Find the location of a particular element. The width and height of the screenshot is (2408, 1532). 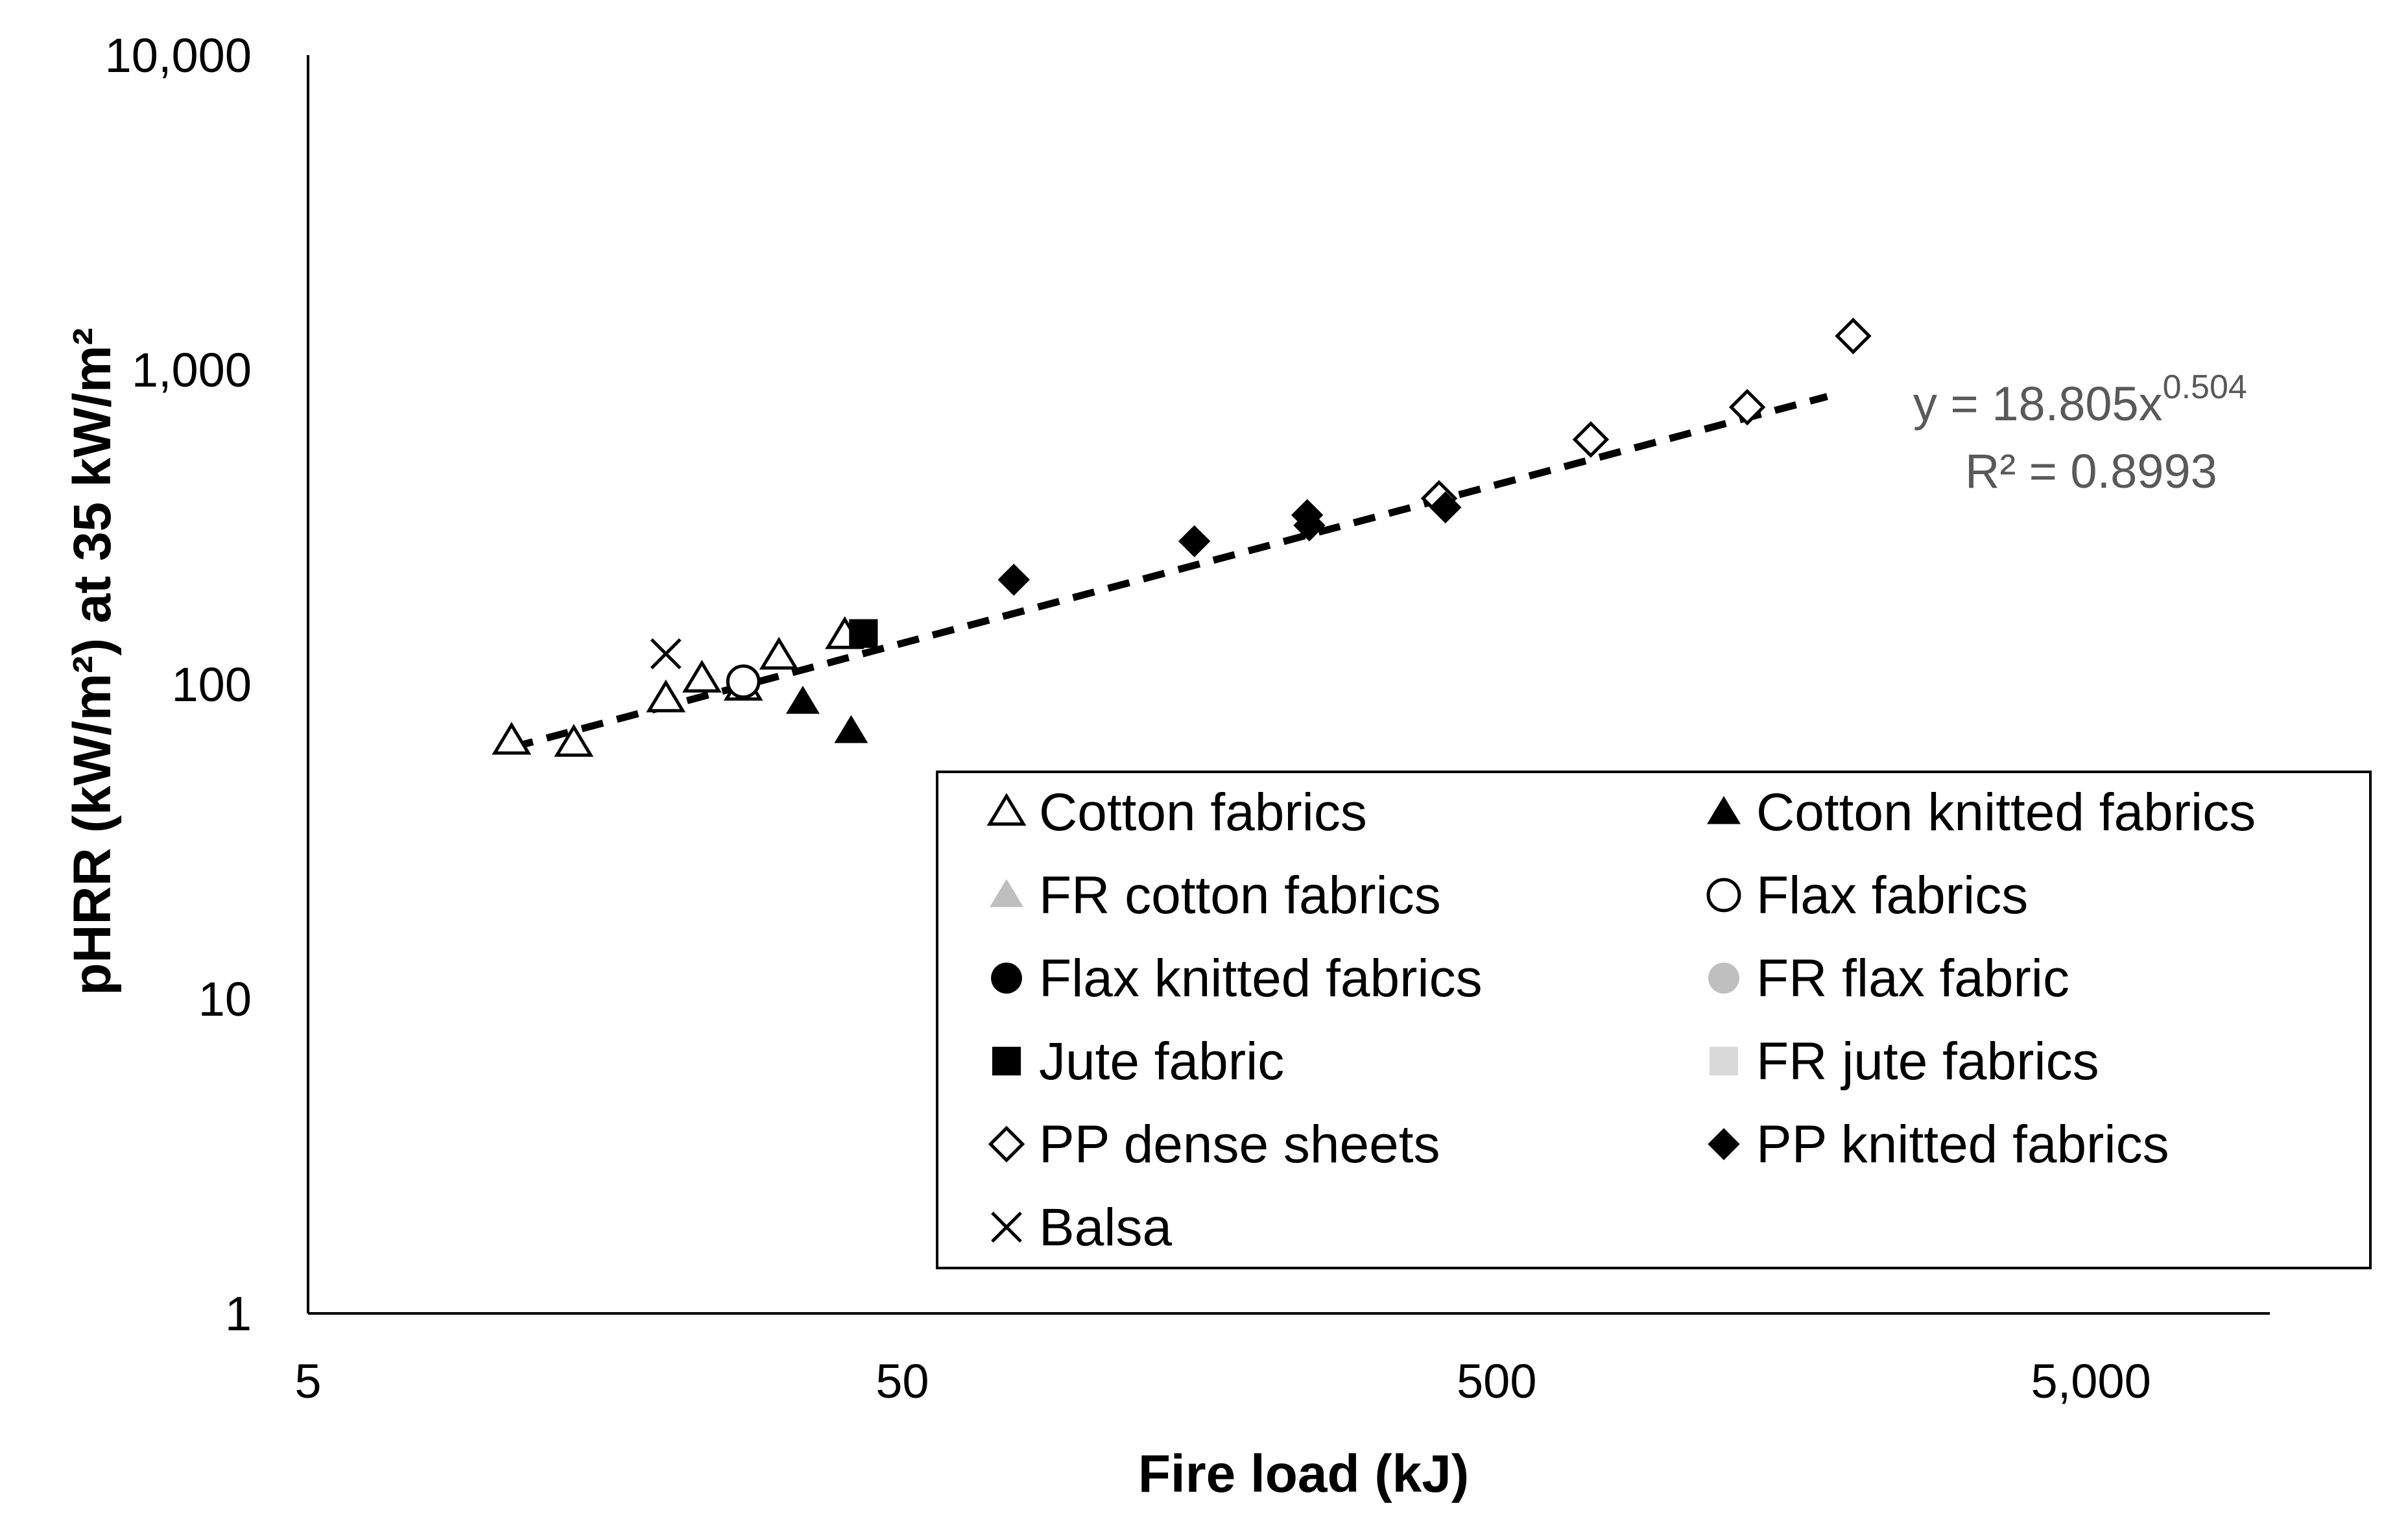

y-tick-label: 10,000 is located at coordinates (179, 55).